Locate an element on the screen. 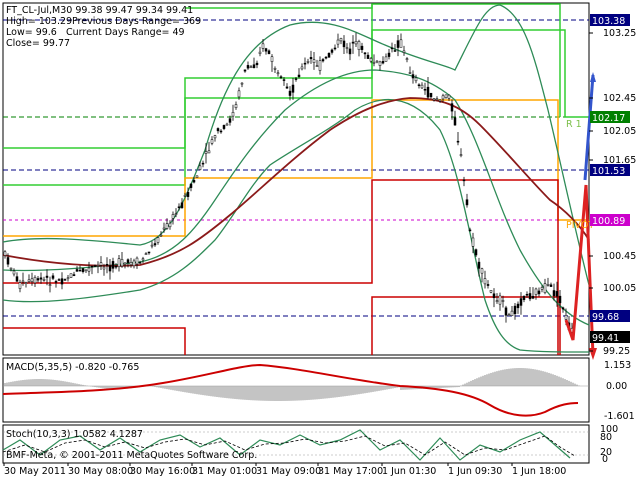  price-tag-label: 100.89 is located at coordinates (608, 221).